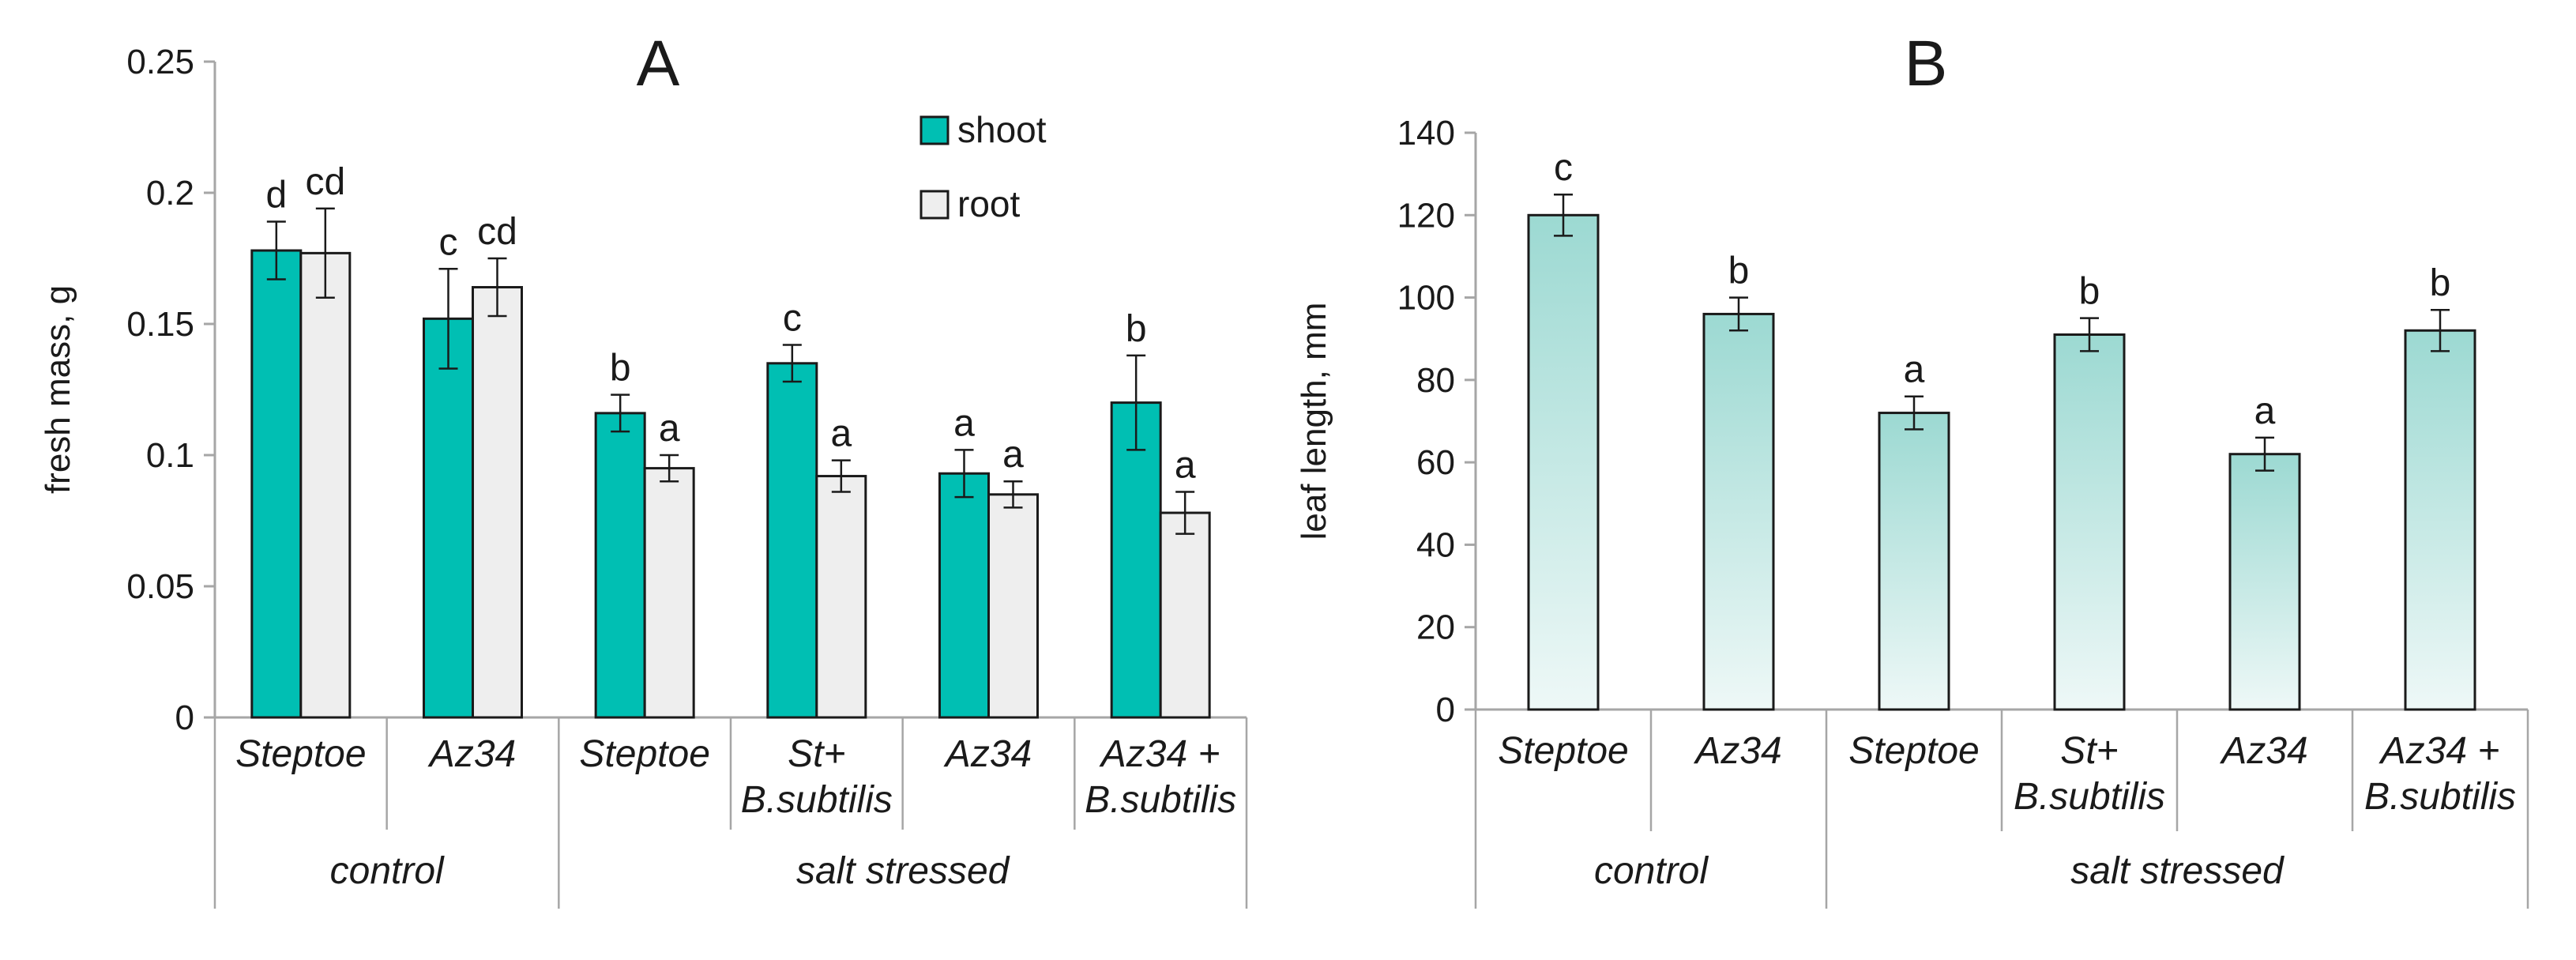 This screenshot has width=2576, height=960. I want to click on y-tick-label: 40, so click(1435, 544).